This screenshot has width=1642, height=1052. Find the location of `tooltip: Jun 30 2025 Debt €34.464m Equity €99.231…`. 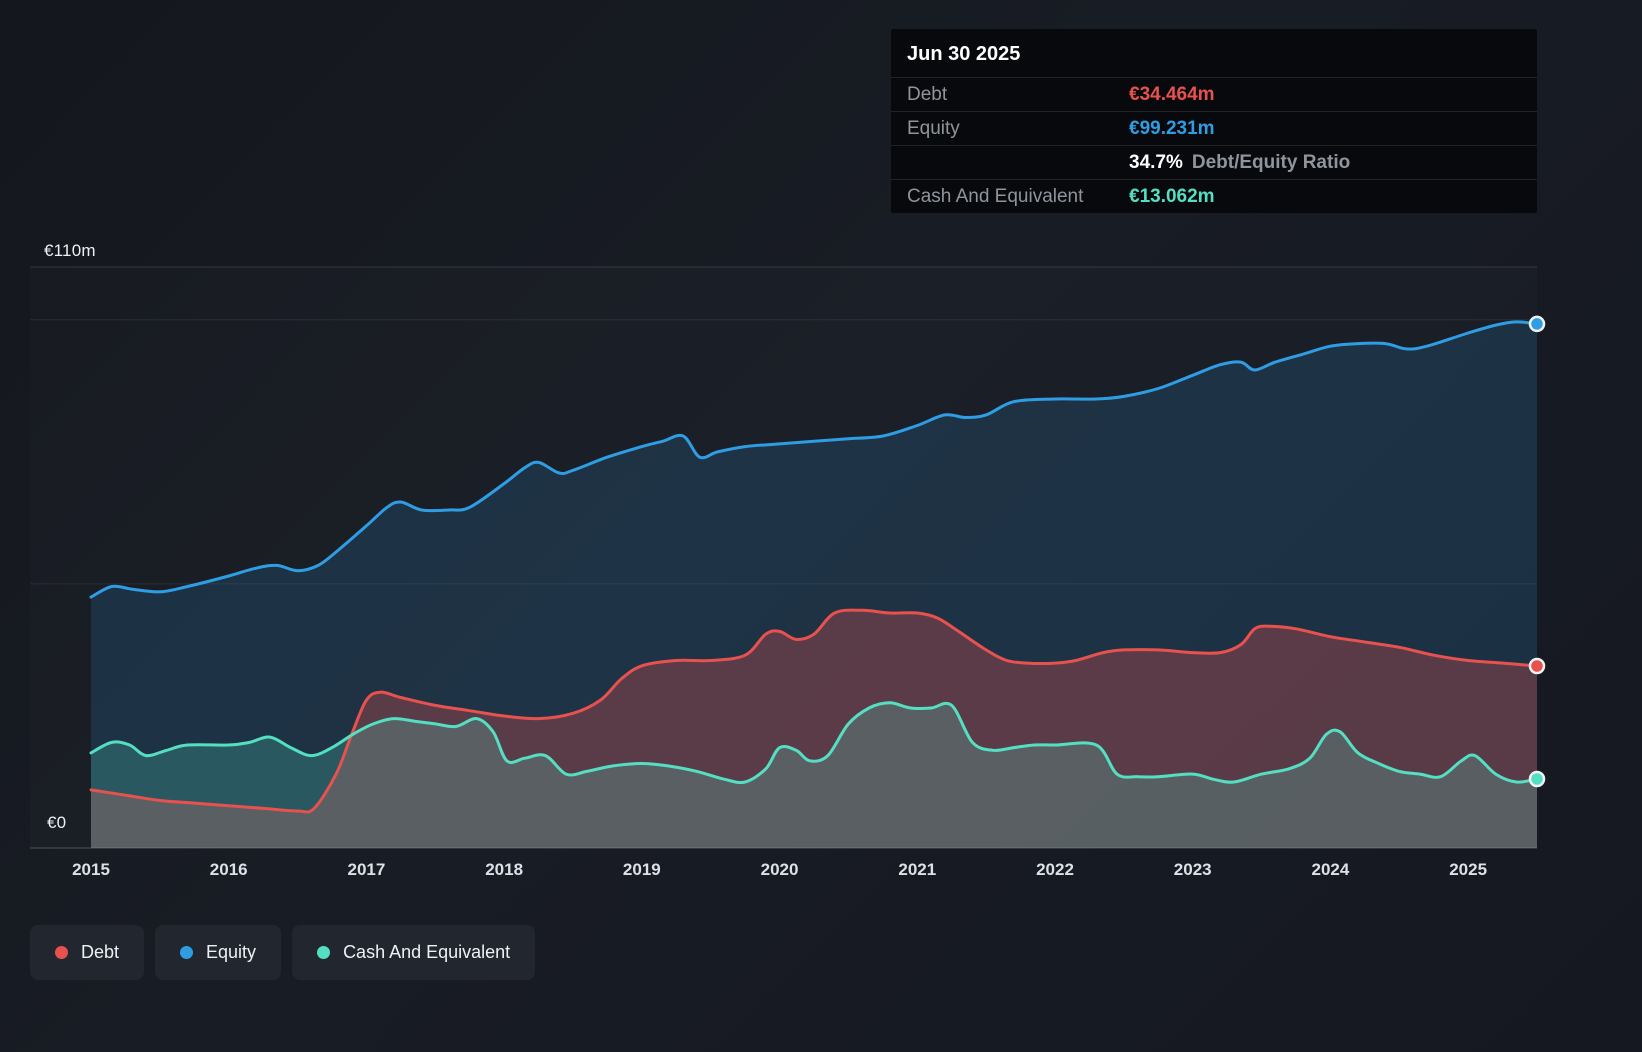

tooltip: Jun 30 2025 Debt €34.464m Equity €99.231… is located at coordinates (1214, 121).